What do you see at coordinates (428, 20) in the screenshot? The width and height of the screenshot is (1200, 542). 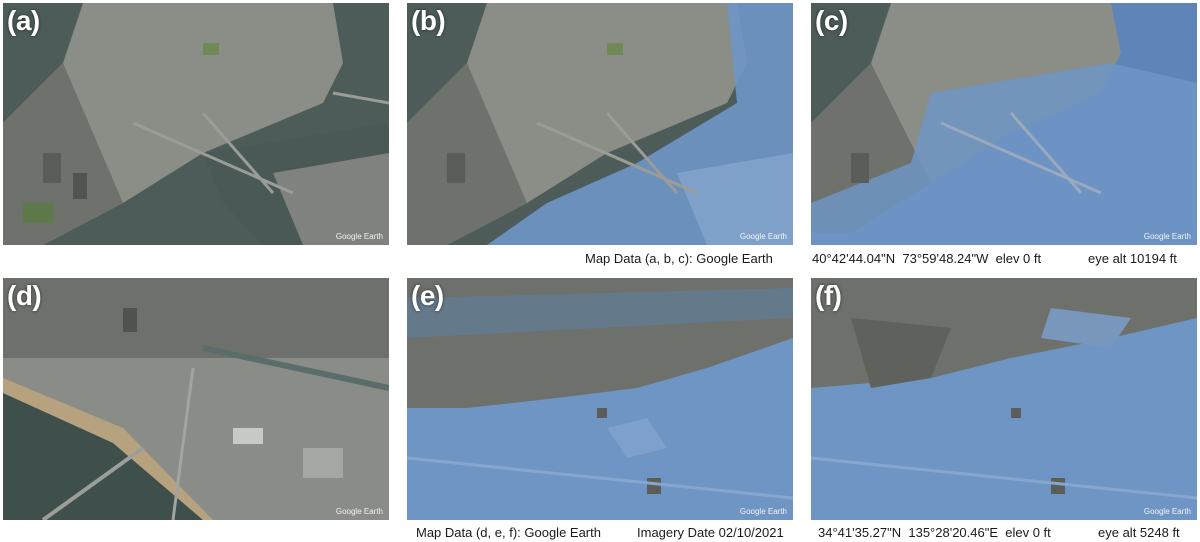 I see `panel-label: (b)` at bounding box center [428, 20].